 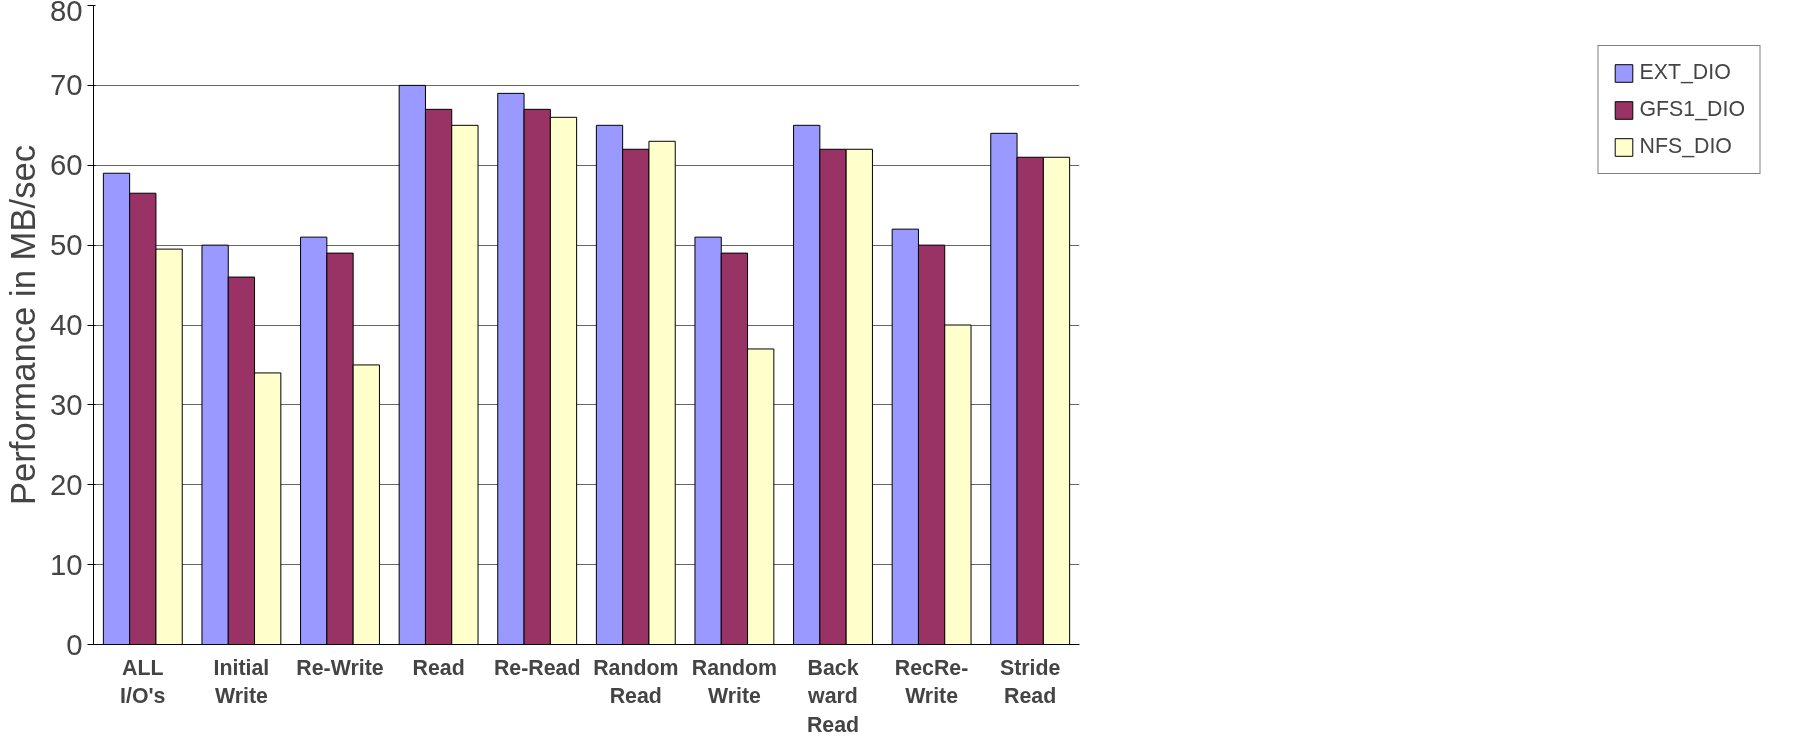 What do you see at coordinates (636, 682) in the screenshot?
I see `x-tick-label: Random Read` at bounding box center [636, 682].